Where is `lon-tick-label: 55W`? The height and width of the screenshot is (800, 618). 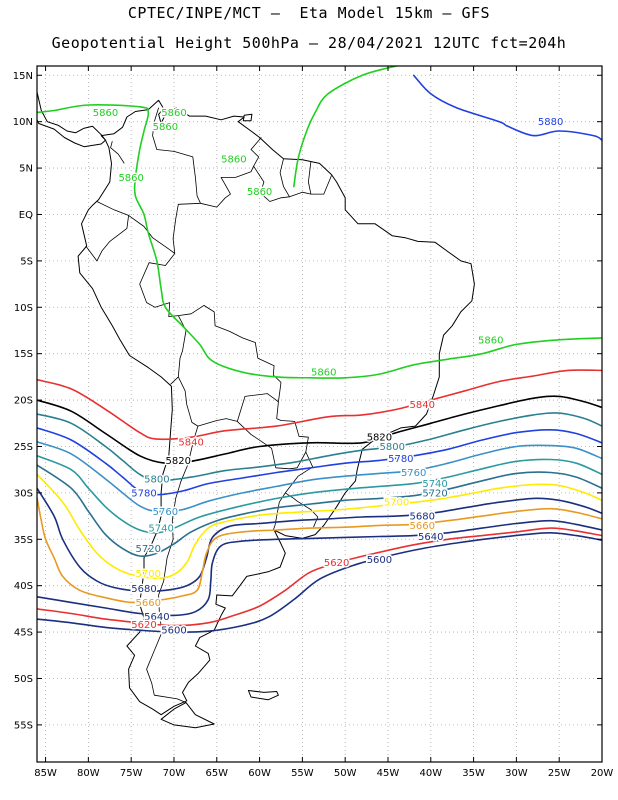 lon-tick-label: 55W is located at coordinates (302, 773).